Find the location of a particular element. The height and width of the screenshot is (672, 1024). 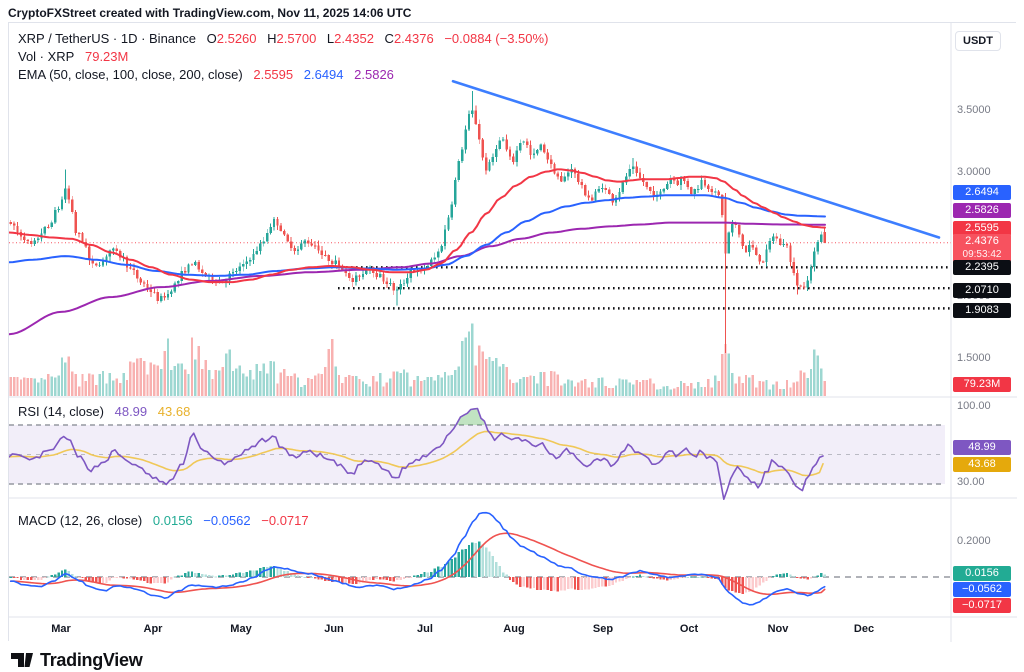

rsi-ma-badge: 43.68 is located at coordinates (982, 464).